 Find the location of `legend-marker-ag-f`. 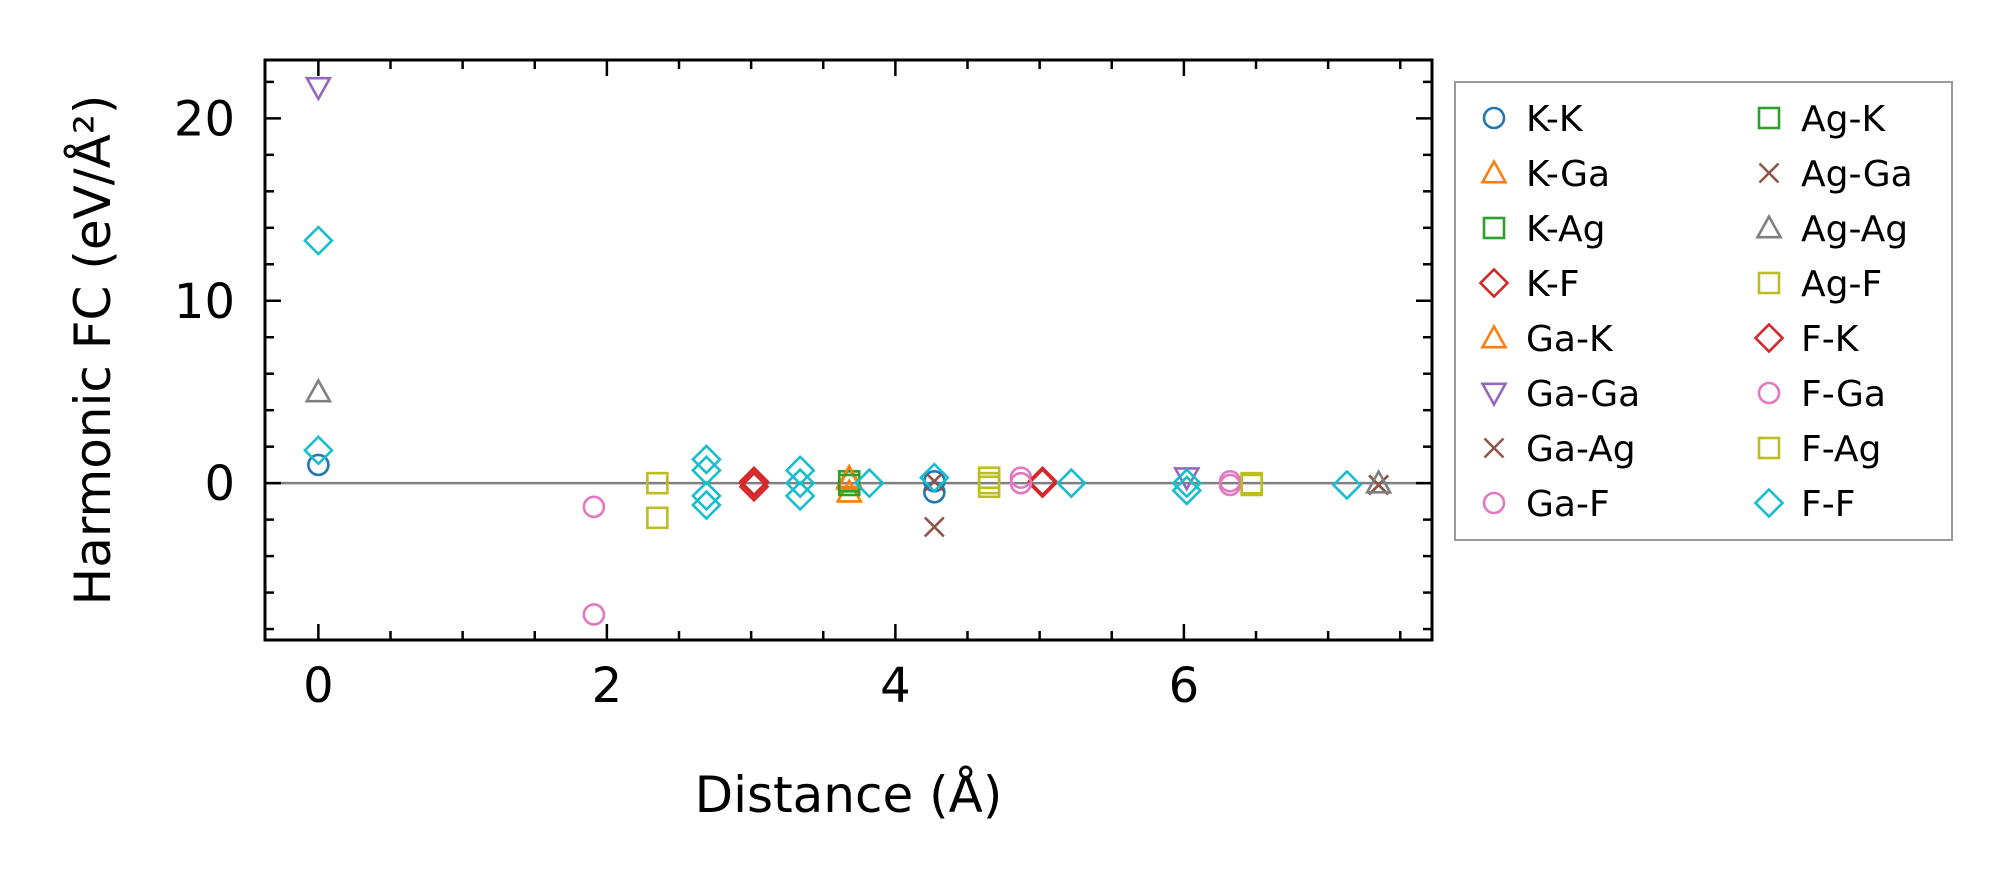

legend-marker-ag-f is located at coordinates (1769, 283).